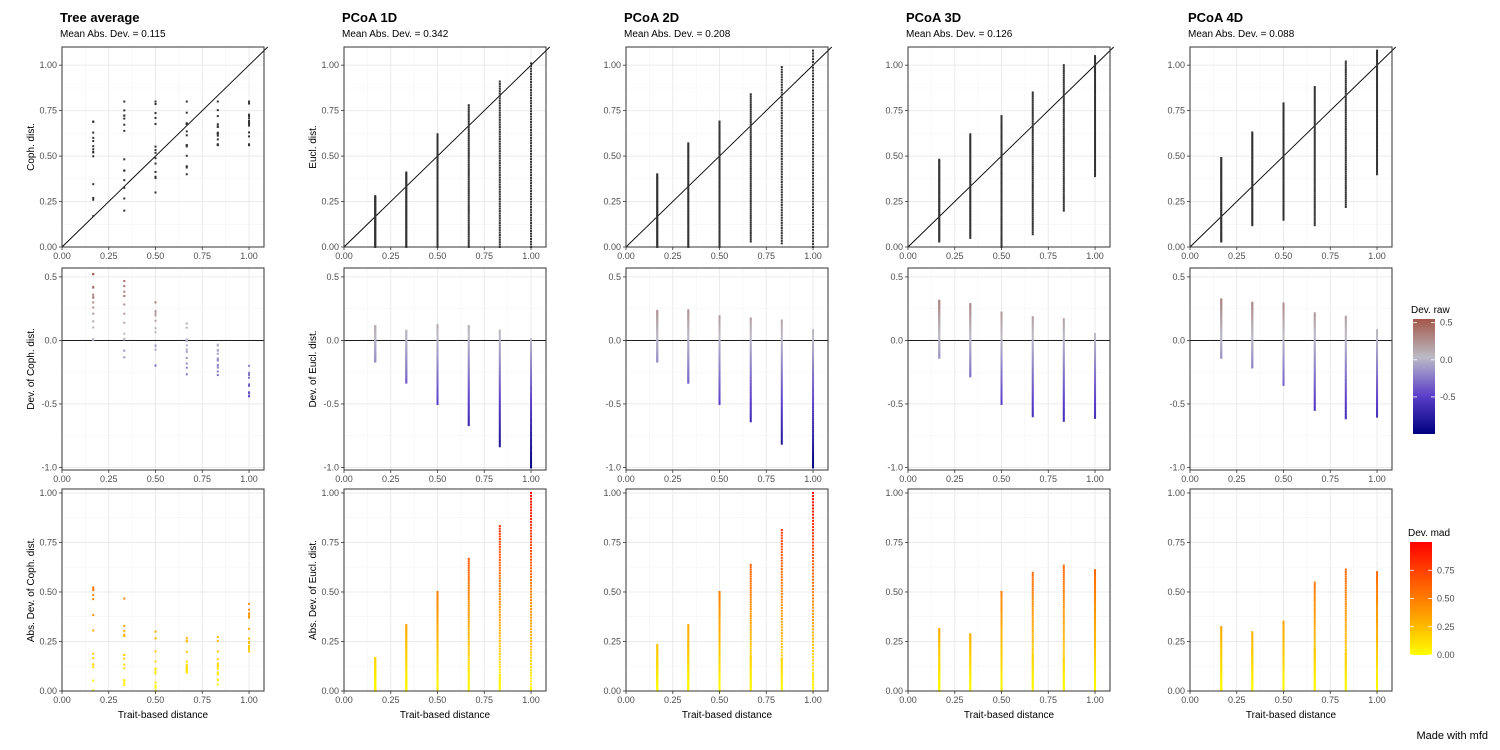 The width and height of the screenshot is (1500, 750). Describe the element at coordinates (767, 256) in the screenshot. I see `x-tick-label: 0.75` at that location.